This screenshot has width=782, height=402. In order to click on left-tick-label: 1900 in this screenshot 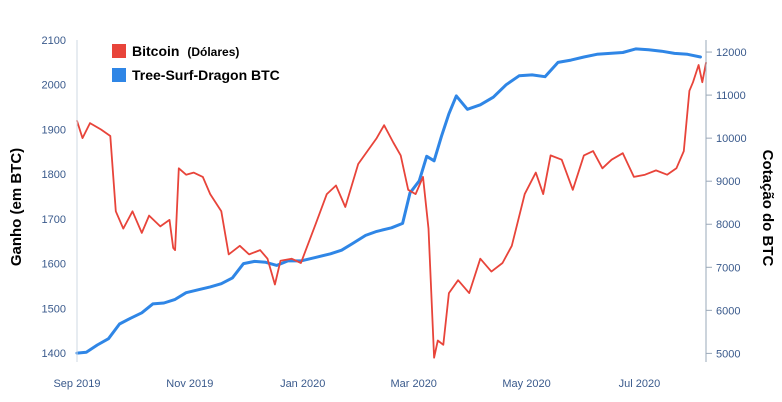, I will do `click(54, 130)`.